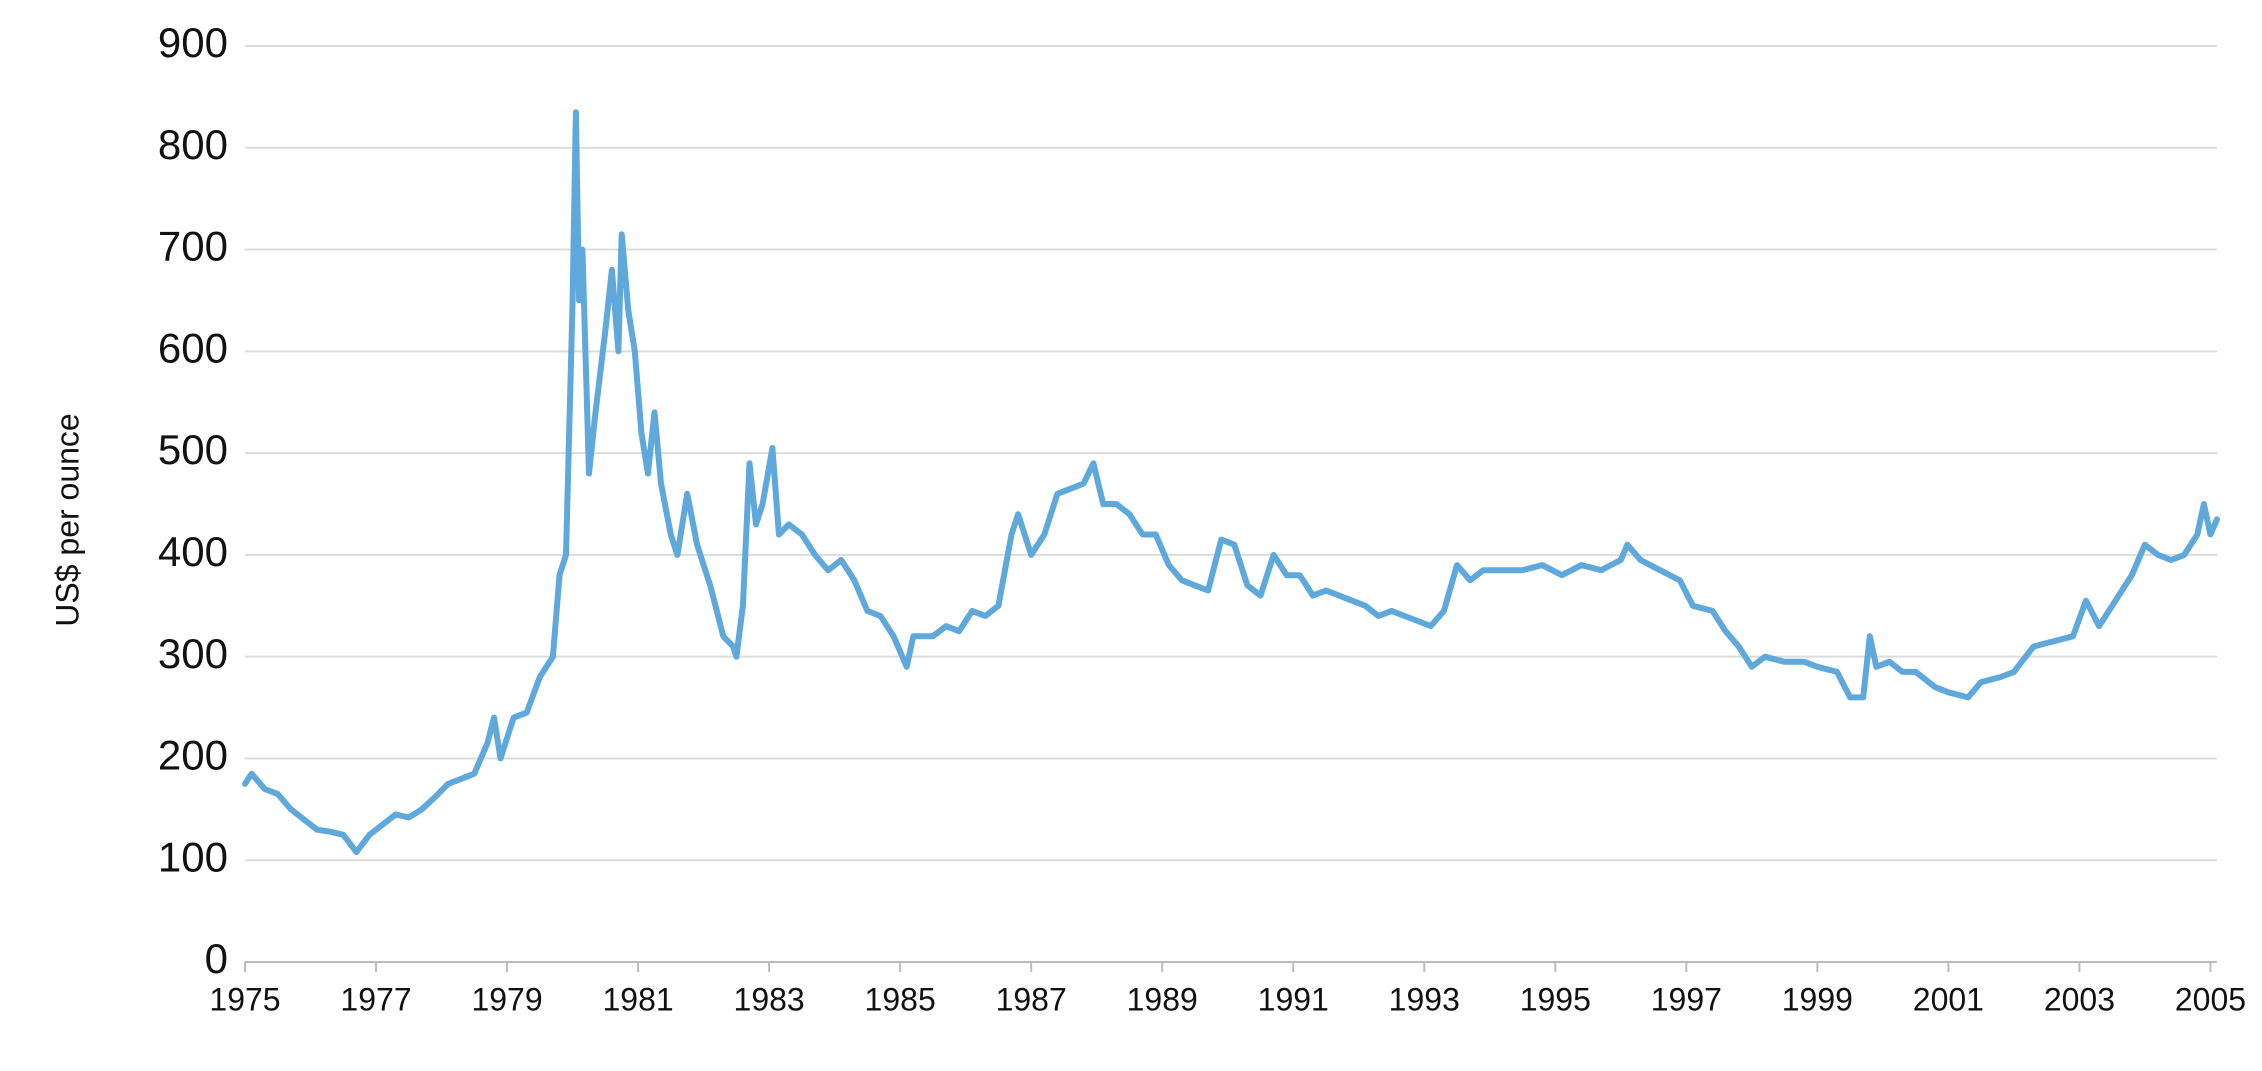 This screenshot has height=1071, width=2262. I want to click on x-tick-label: 2003, so click(2079, 999).